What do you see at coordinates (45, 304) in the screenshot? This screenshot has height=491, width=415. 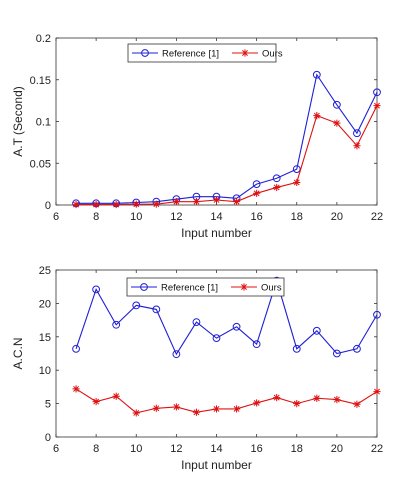 I see `y-tick-label: 20` at bounding box center [45, 304].